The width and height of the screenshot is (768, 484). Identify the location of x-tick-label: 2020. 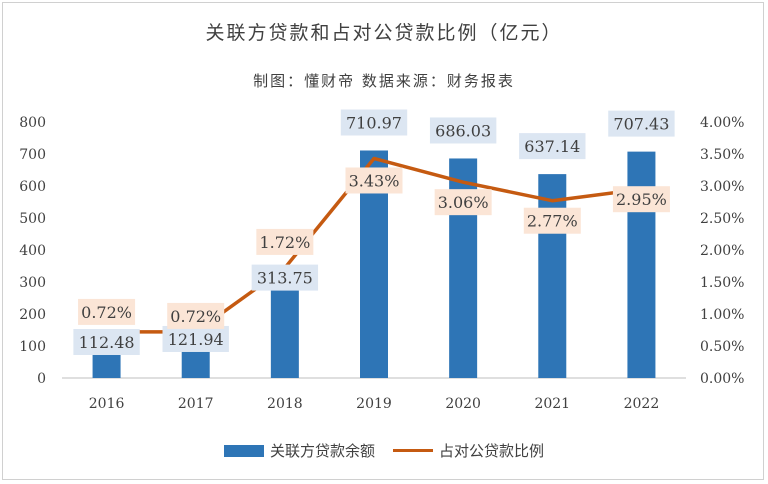
(463, 404).